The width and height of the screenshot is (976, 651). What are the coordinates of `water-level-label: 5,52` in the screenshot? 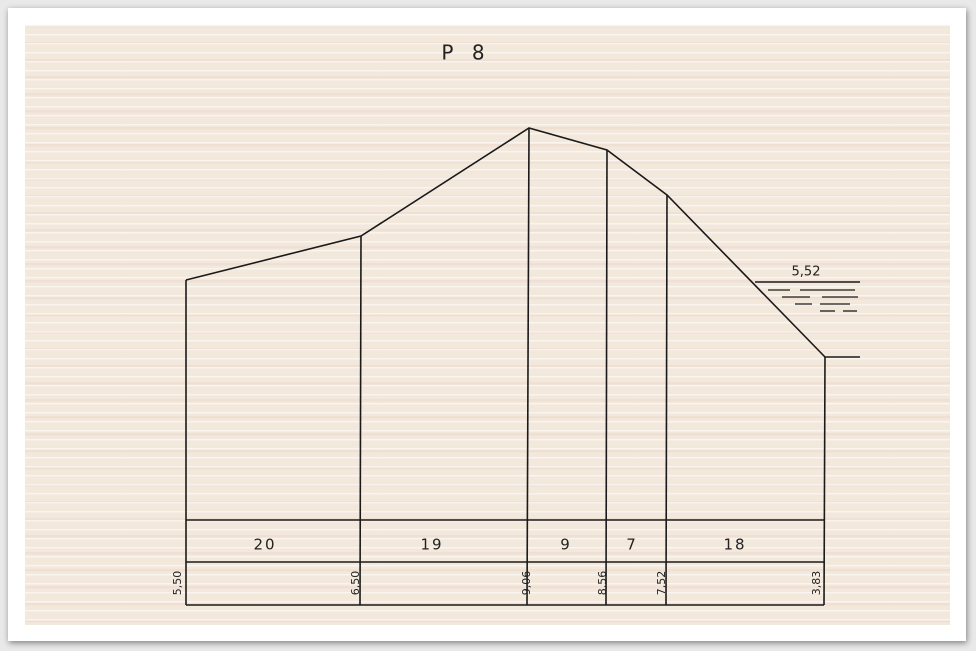 It's located at (806, 272).